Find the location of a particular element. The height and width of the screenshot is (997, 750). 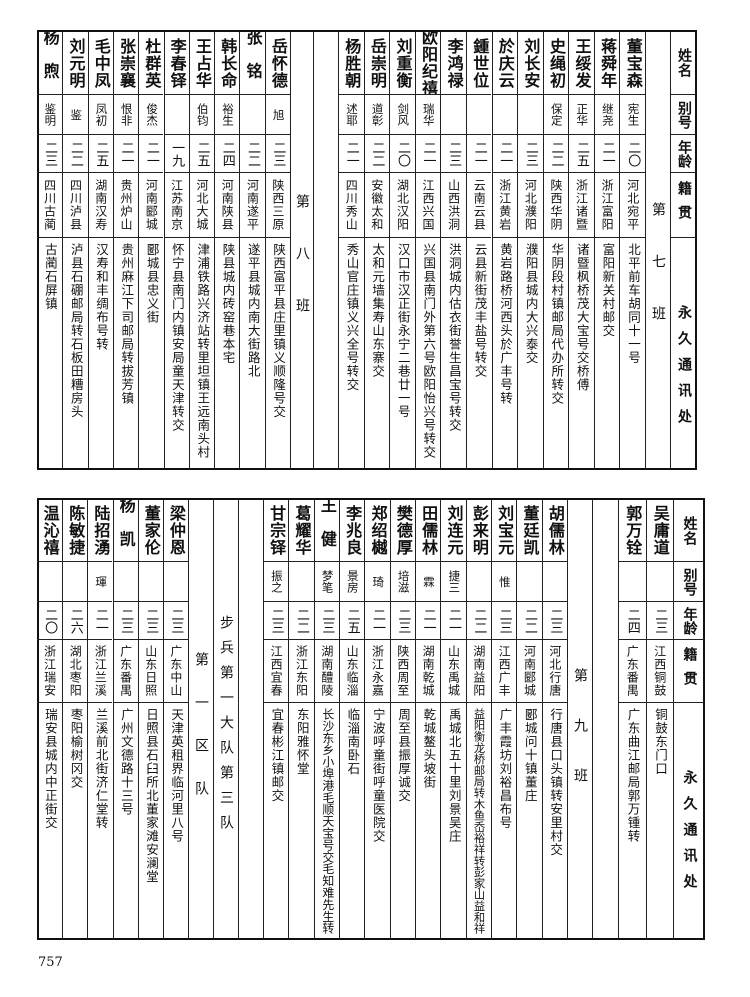

class7-label-text: 第七班 is located at coordinates (658, 280).